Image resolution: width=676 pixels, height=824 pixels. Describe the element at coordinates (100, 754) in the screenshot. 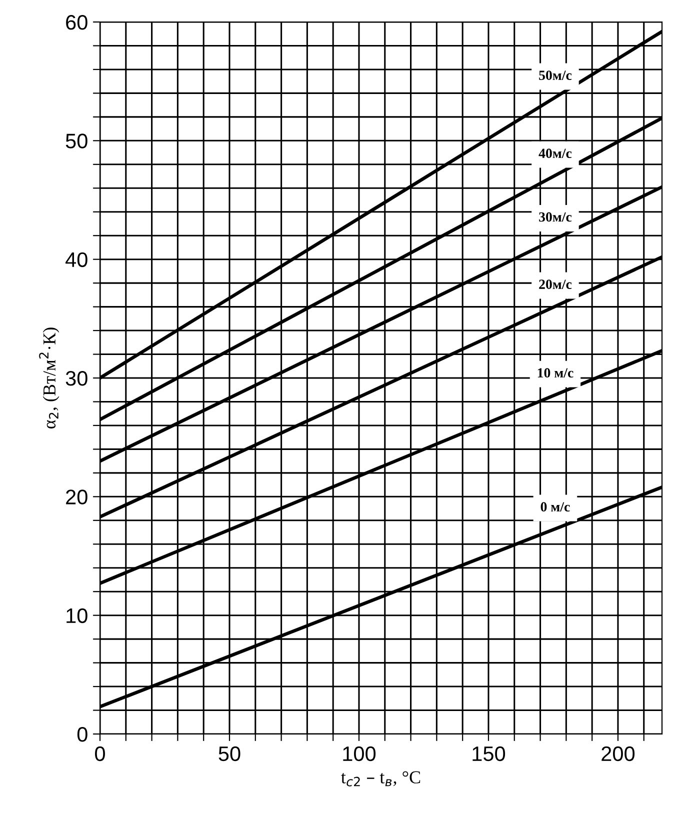

I see `x-tick-label: 0` at that location.